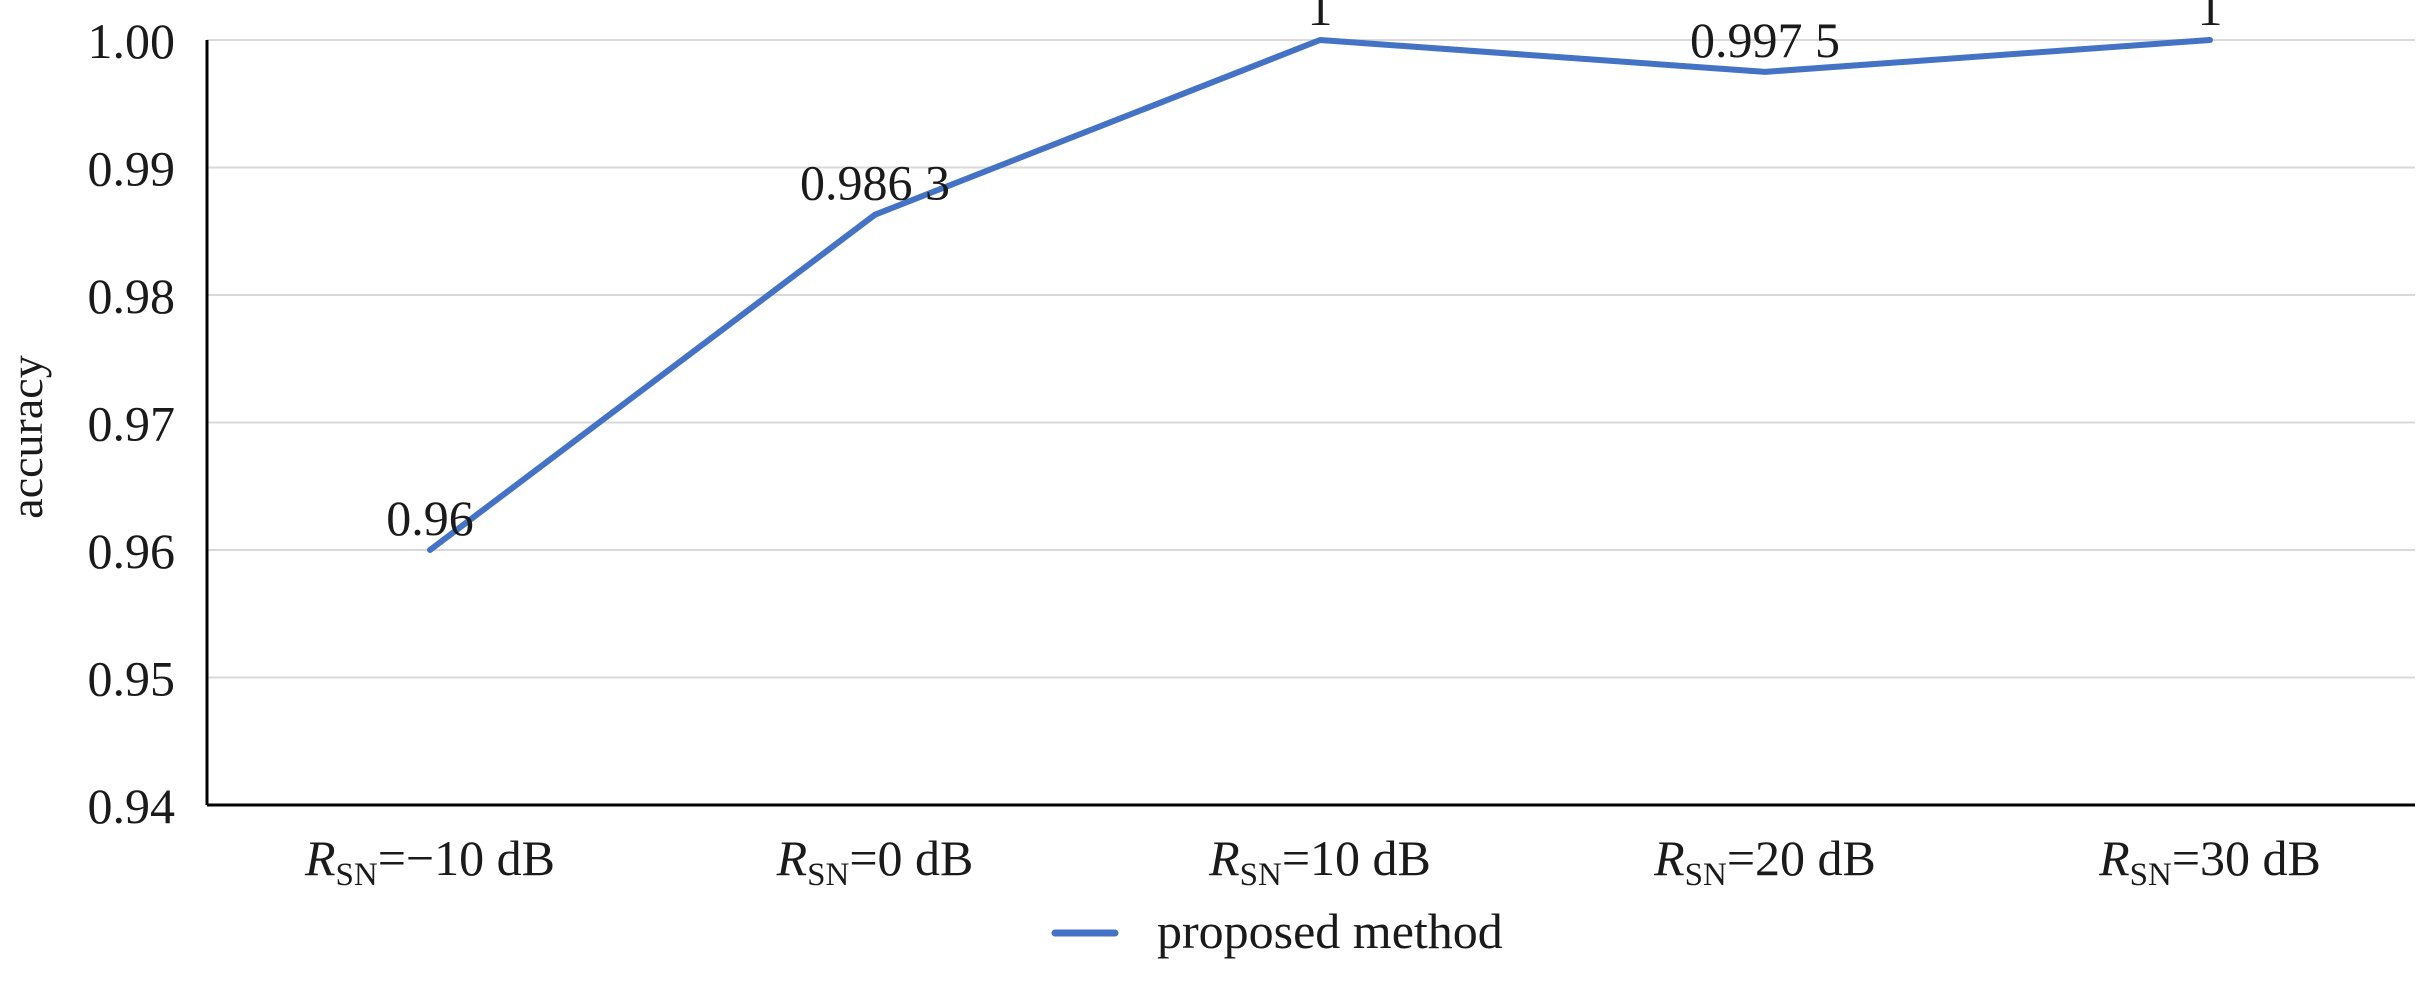  I want to click on legend: proposed method, so click(1277, 931).